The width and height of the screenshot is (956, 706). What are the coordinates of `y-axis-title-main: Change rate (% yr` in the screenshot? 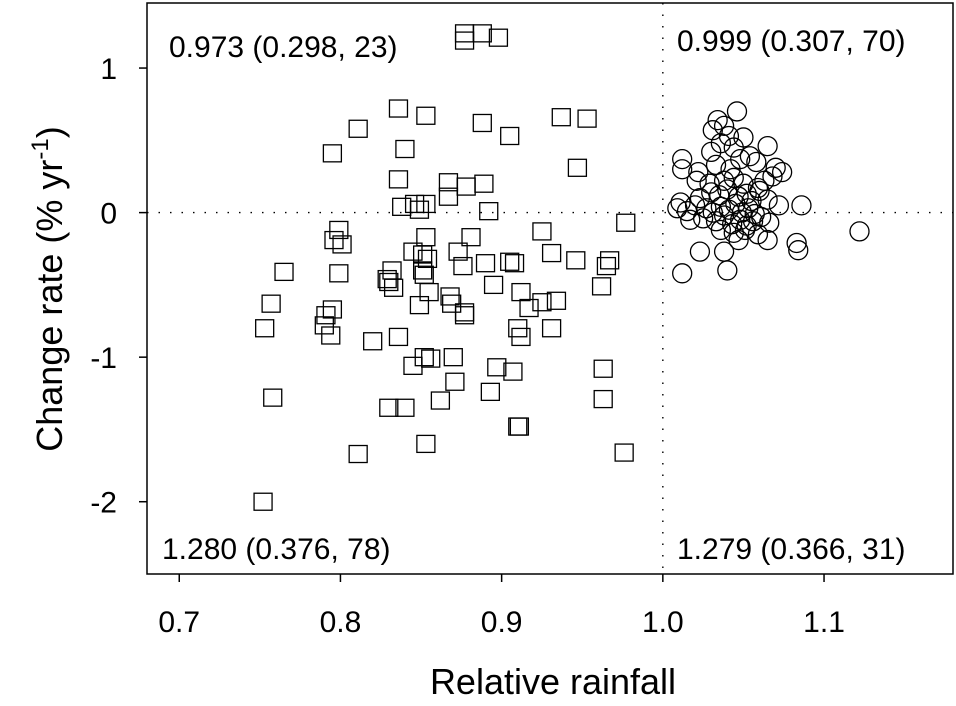 It's located at (49, 306).